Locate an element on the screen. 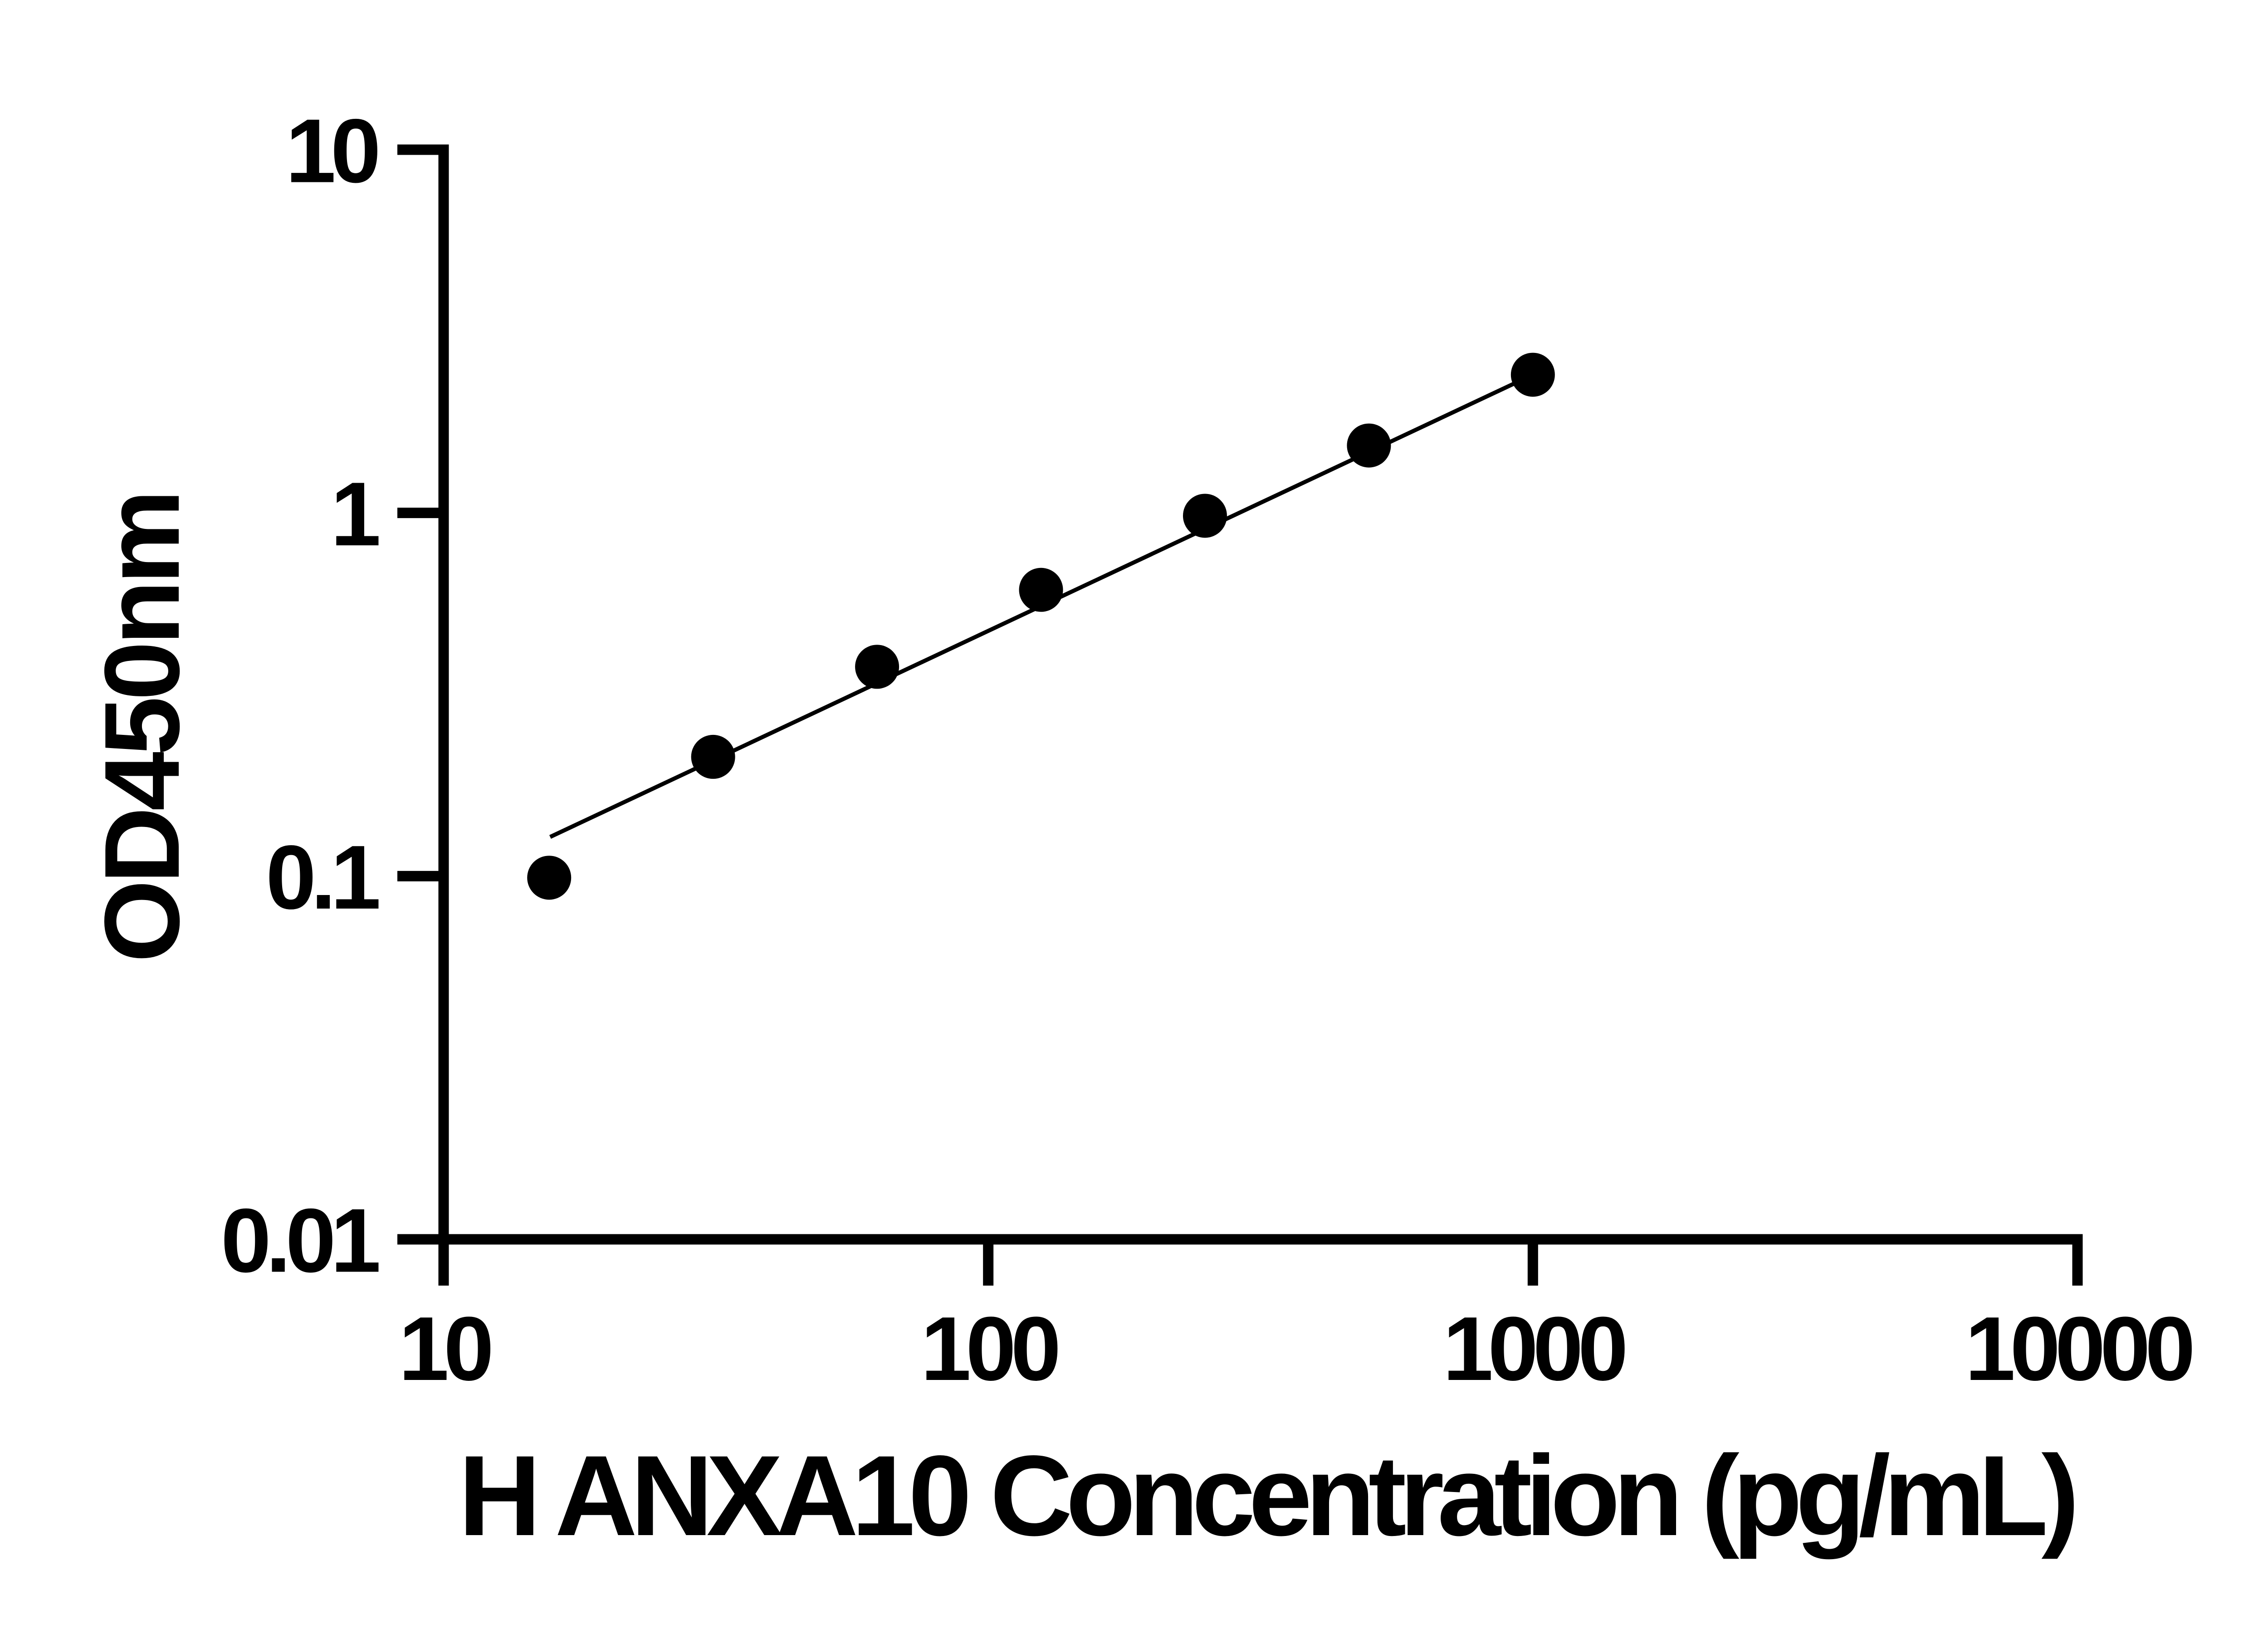  x-tick-label: 1000 is located at coordinates (1534, 1348).